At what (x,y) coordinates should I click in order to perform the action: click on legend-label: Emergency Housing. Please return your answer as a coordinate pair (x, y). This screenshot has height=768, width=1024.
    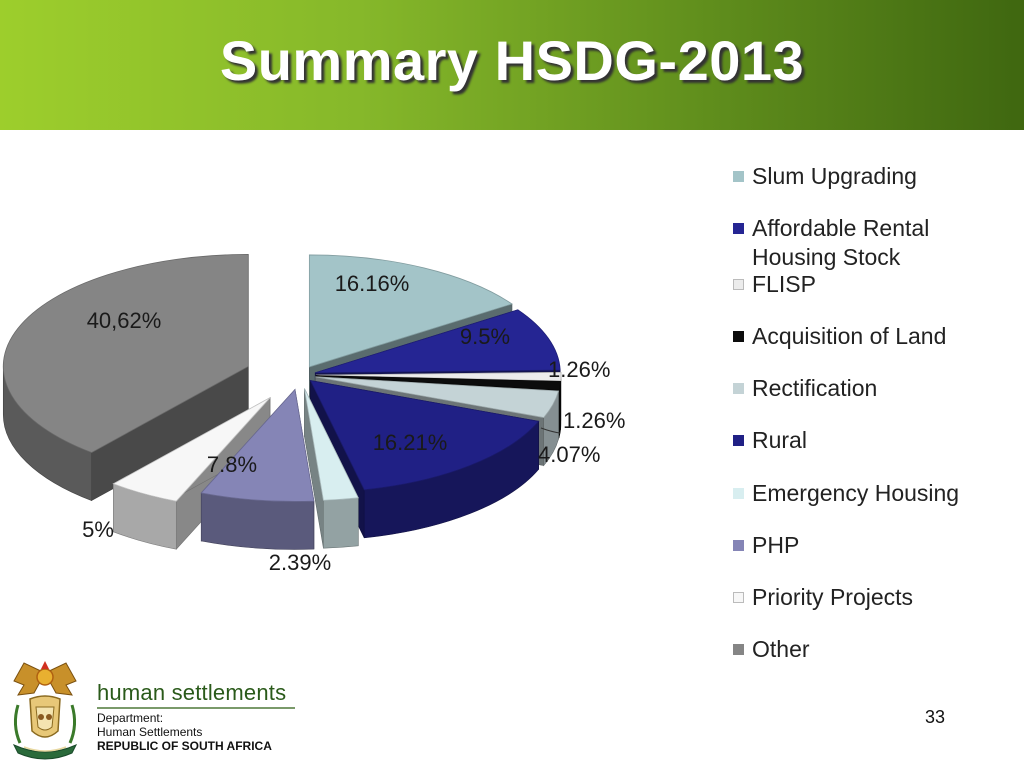
    Looking at the image, I should click on (856, 493).